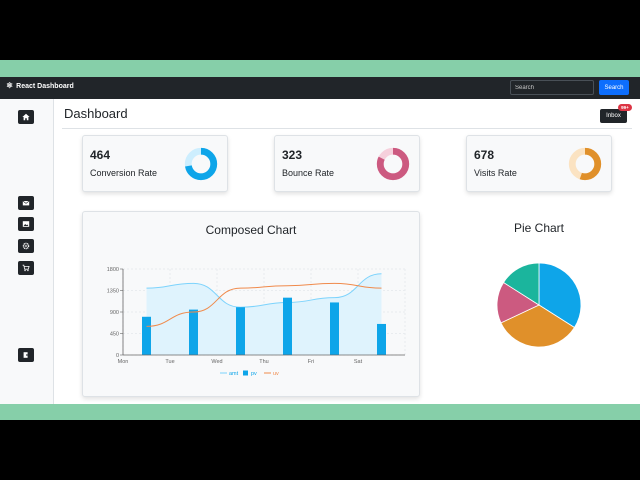 The width and height of the screenshot is (640, 480). What do you see at coordinates (193, 332) in the screenshot?
I see `bar-pv-tue` at bounding box center [193, 332].